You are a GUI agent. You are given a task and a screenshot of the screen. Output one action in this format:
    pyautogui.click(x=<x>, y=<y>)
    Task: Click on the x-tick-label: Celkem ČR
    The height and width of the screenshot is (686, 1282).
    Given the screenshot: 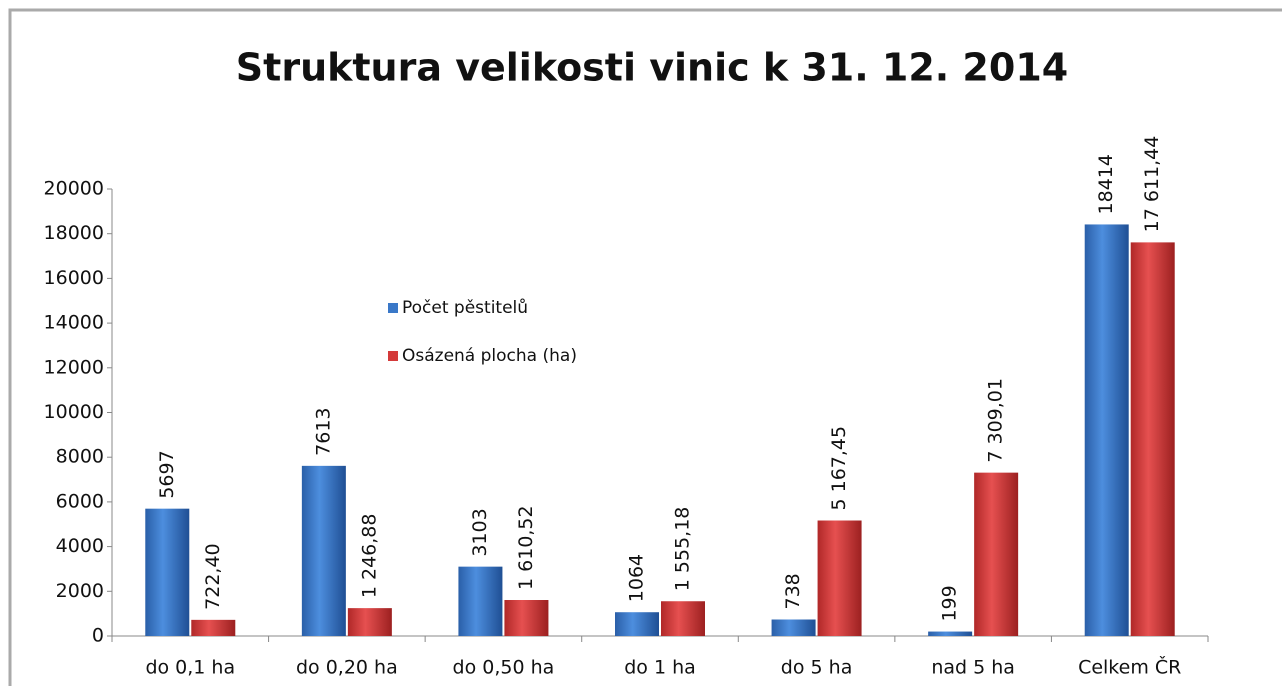 What is the action you would take?
    pyautogui.click(x=1129, y=667)
    